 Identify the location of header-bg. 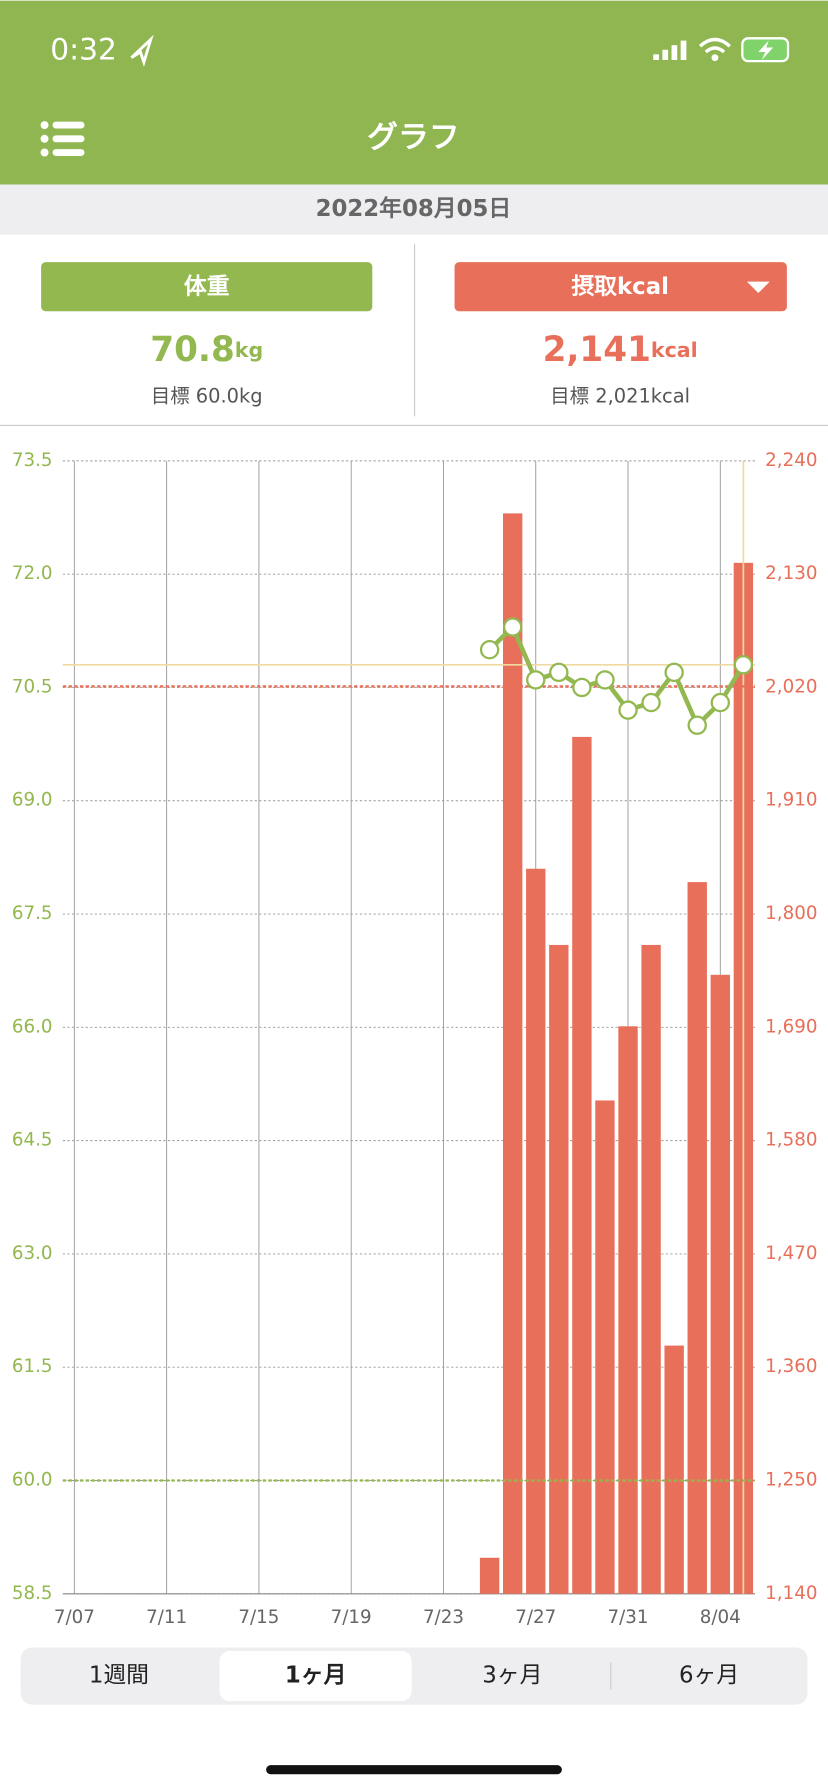
(414, 92).